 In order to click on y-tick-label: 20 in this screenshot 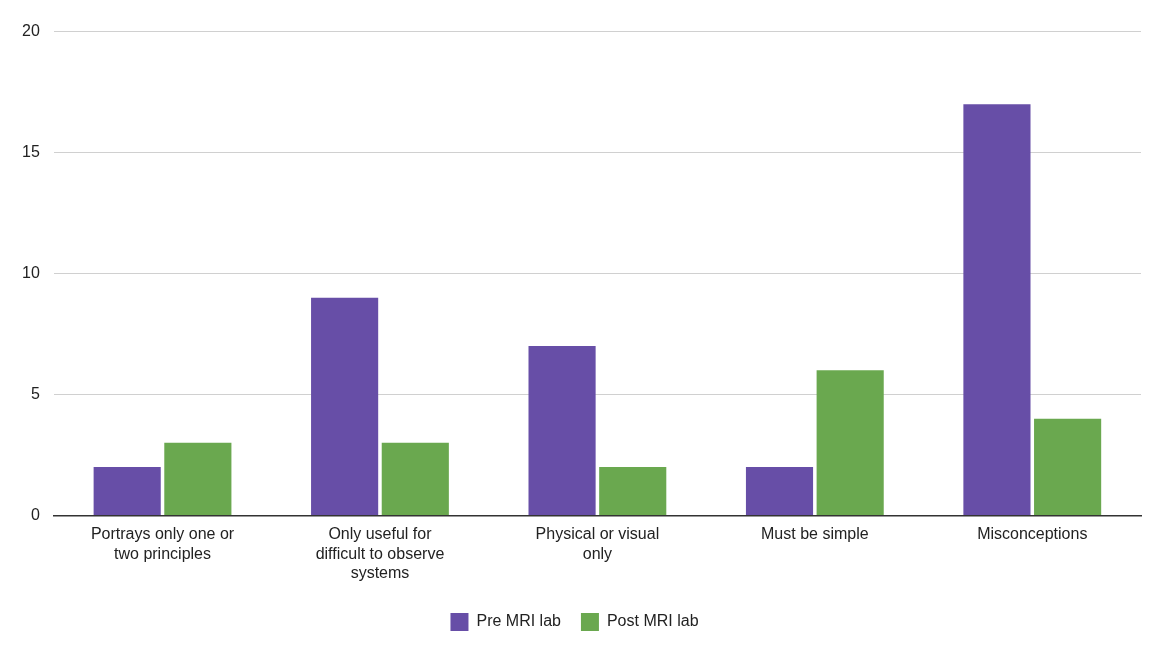, I will do `click(31, 31)`.